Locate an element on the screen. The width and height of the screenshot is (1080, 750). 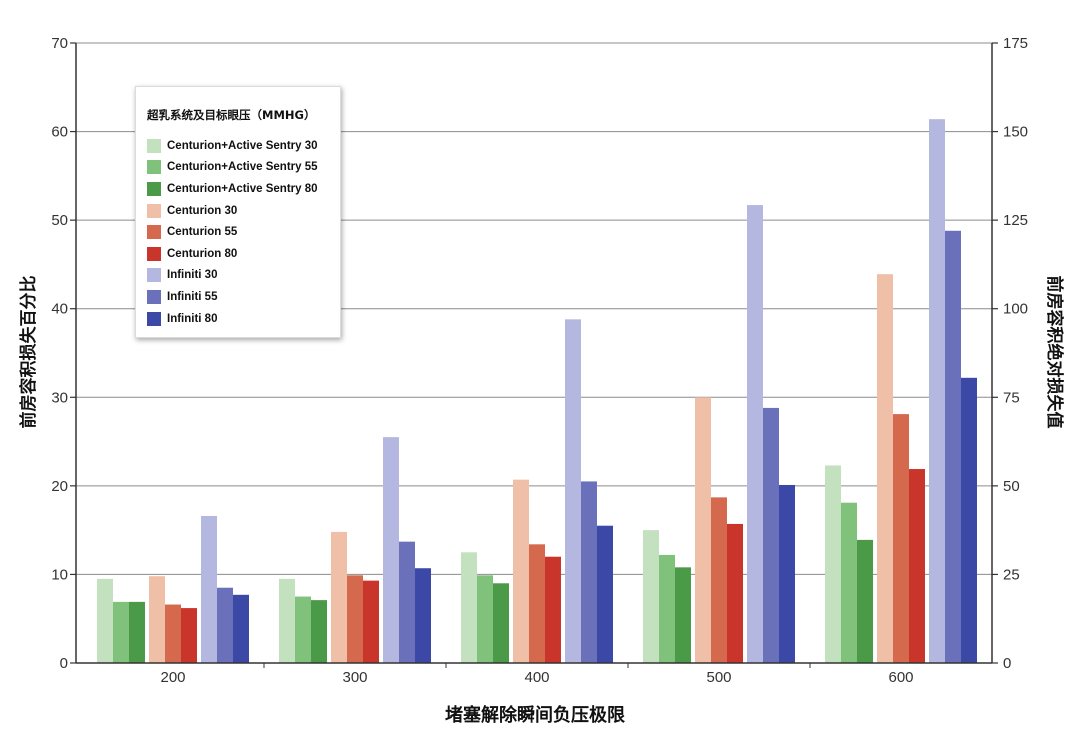
legend-title: 超乳系统及目标眼压（MMHG） is located at coordinates (231, 115).